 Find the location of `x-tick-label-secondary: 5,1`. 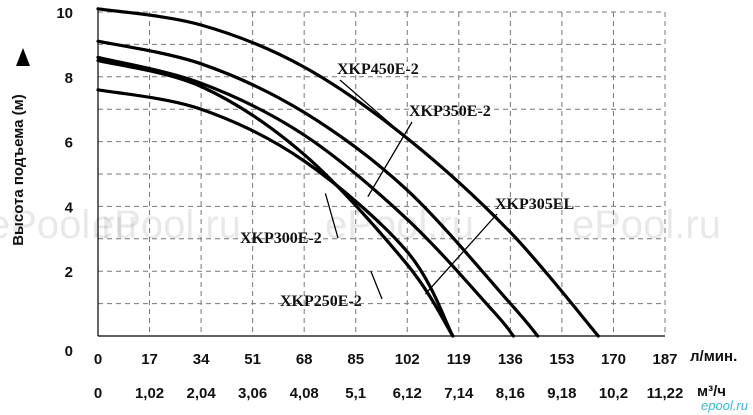

x-tick-label-secondary: 5,1 is located at coordinates (355, 393).